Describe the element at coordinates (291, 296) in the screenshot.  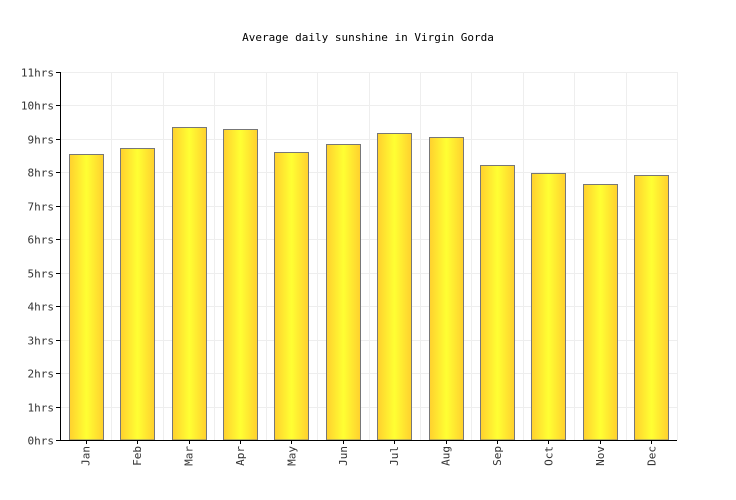
I see `bar-may` at that location.